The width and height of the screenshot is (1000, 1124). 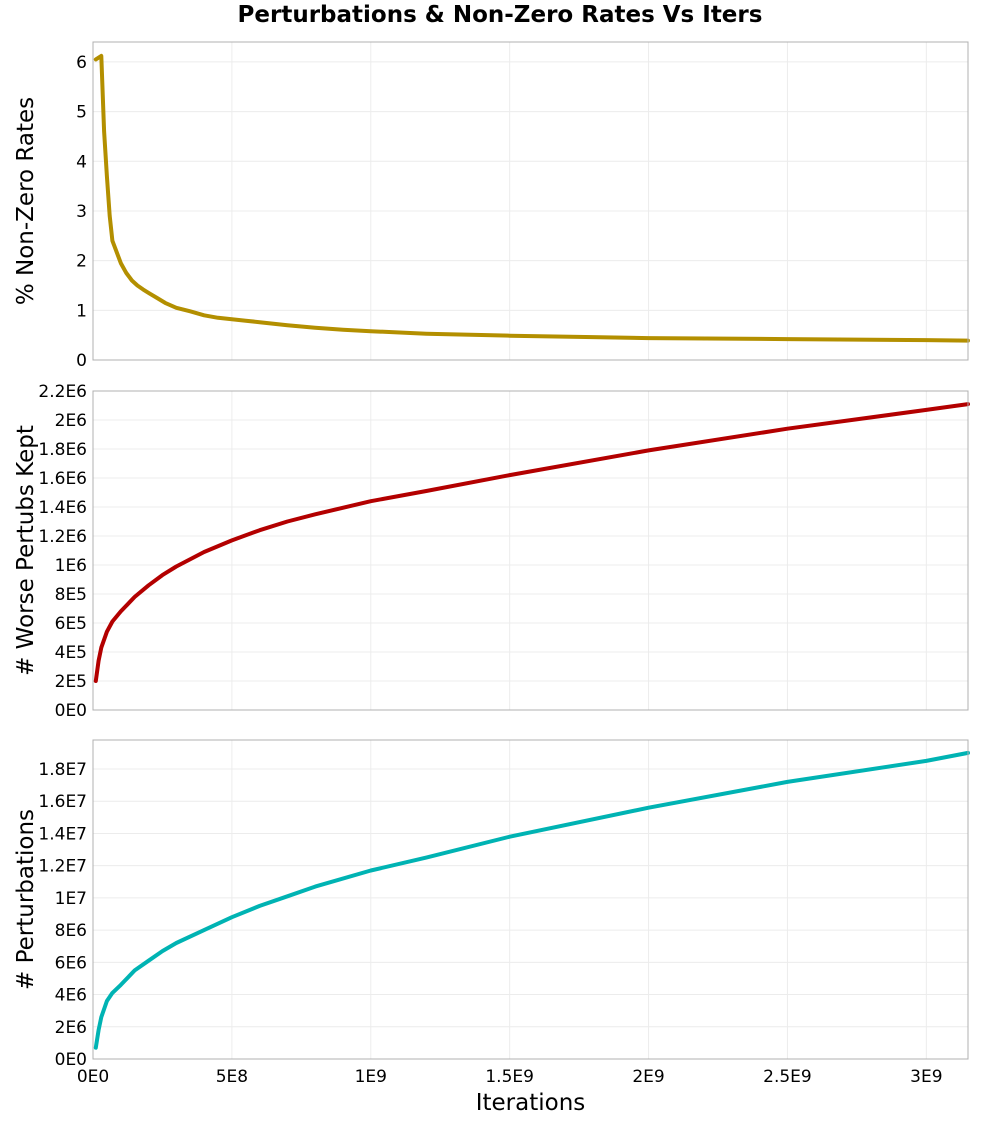 What do you see at coordinates (71, 624) in the screenshot?
I see `y-tick-label: 6E5` at bounding box center [71, 624].